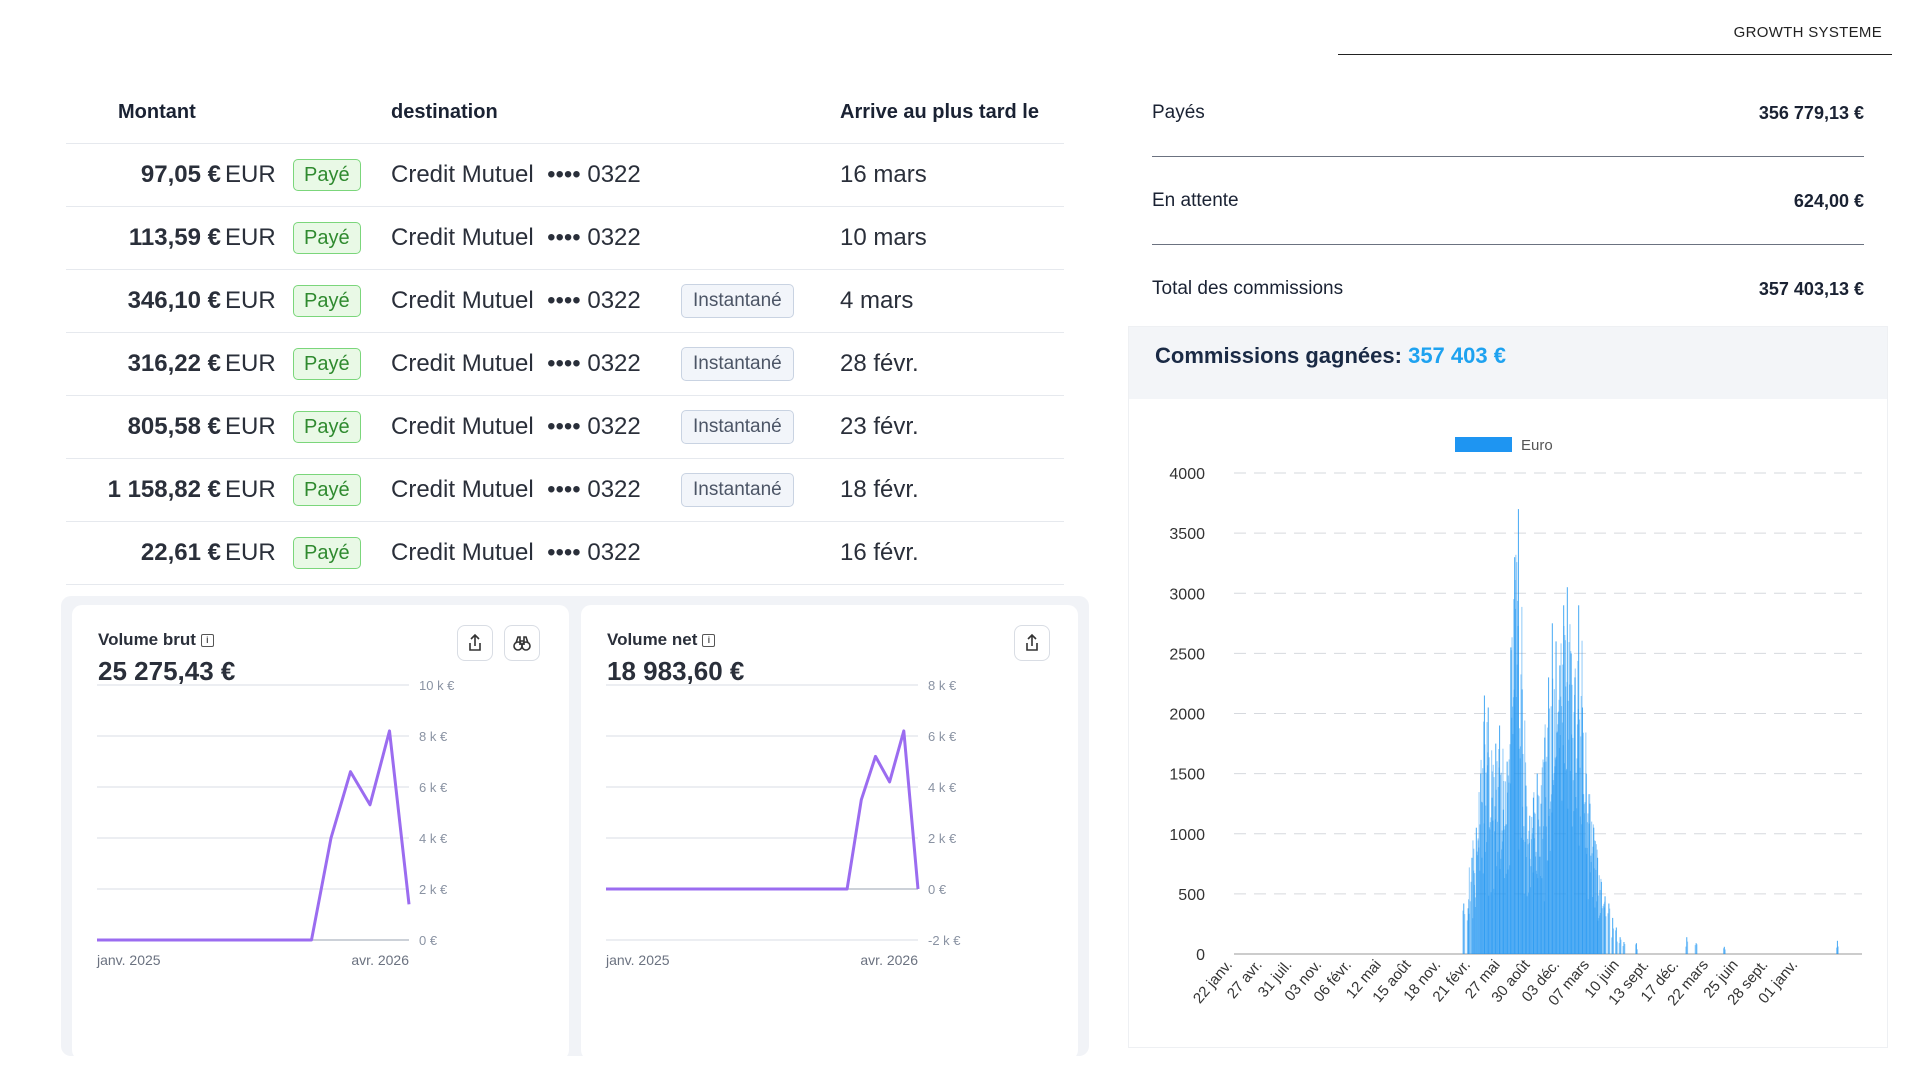  Describe the element at coordinates (157, 112) in the screenshot. I see `column-amount: Montant` at that location.